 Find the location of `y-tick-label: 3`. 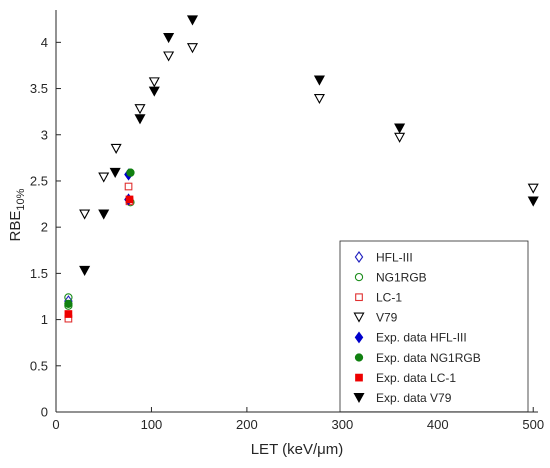

y-tick-label: 3 is located at coordinates (44, 134).